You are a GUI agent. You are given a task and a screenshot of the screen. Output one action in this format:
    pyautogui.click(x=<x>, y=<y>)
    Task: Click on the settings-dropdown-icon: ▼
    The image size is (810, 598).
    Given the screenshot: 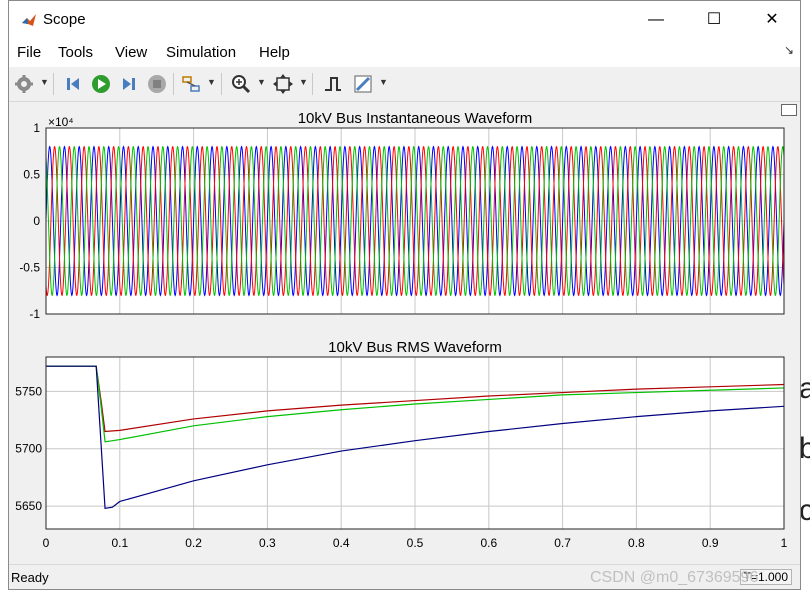 What is the action you would take?
    pyautogui.click(x=44, y=82)
    